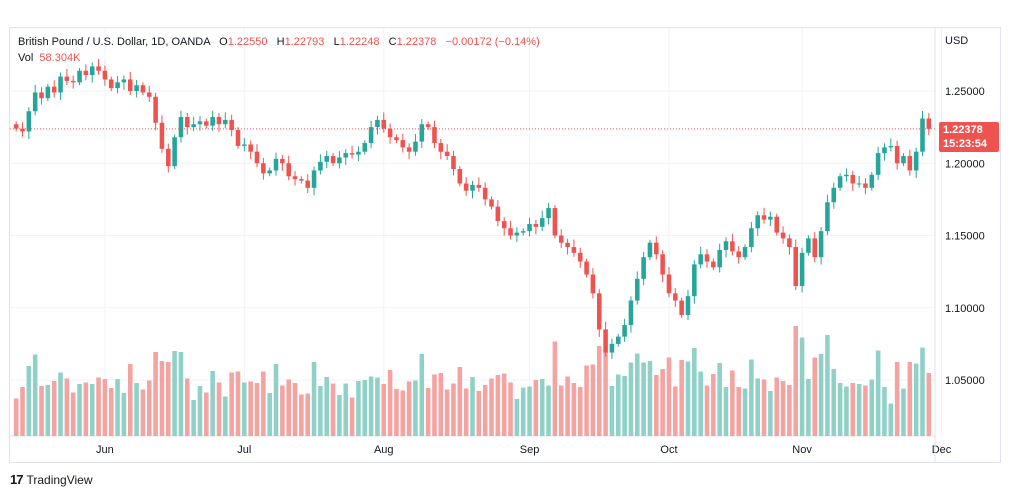 The height and width of the screenshot is (498, 1012). Describe the element at coordinates (416, 42) in the screenshot. I see `close-value: 1.22378` at that location.